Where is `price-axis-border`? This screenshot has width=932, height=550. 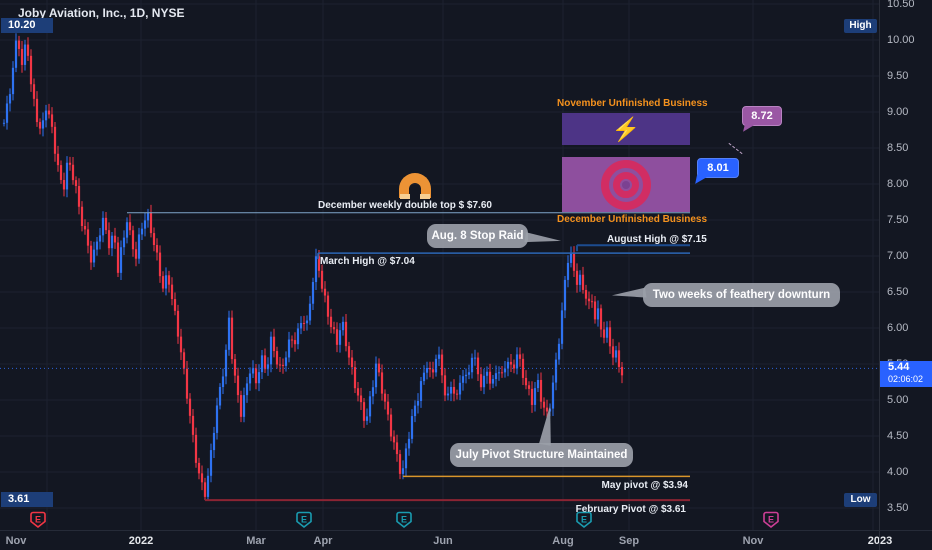 price-axis-border is located at coordinates (879, 275).